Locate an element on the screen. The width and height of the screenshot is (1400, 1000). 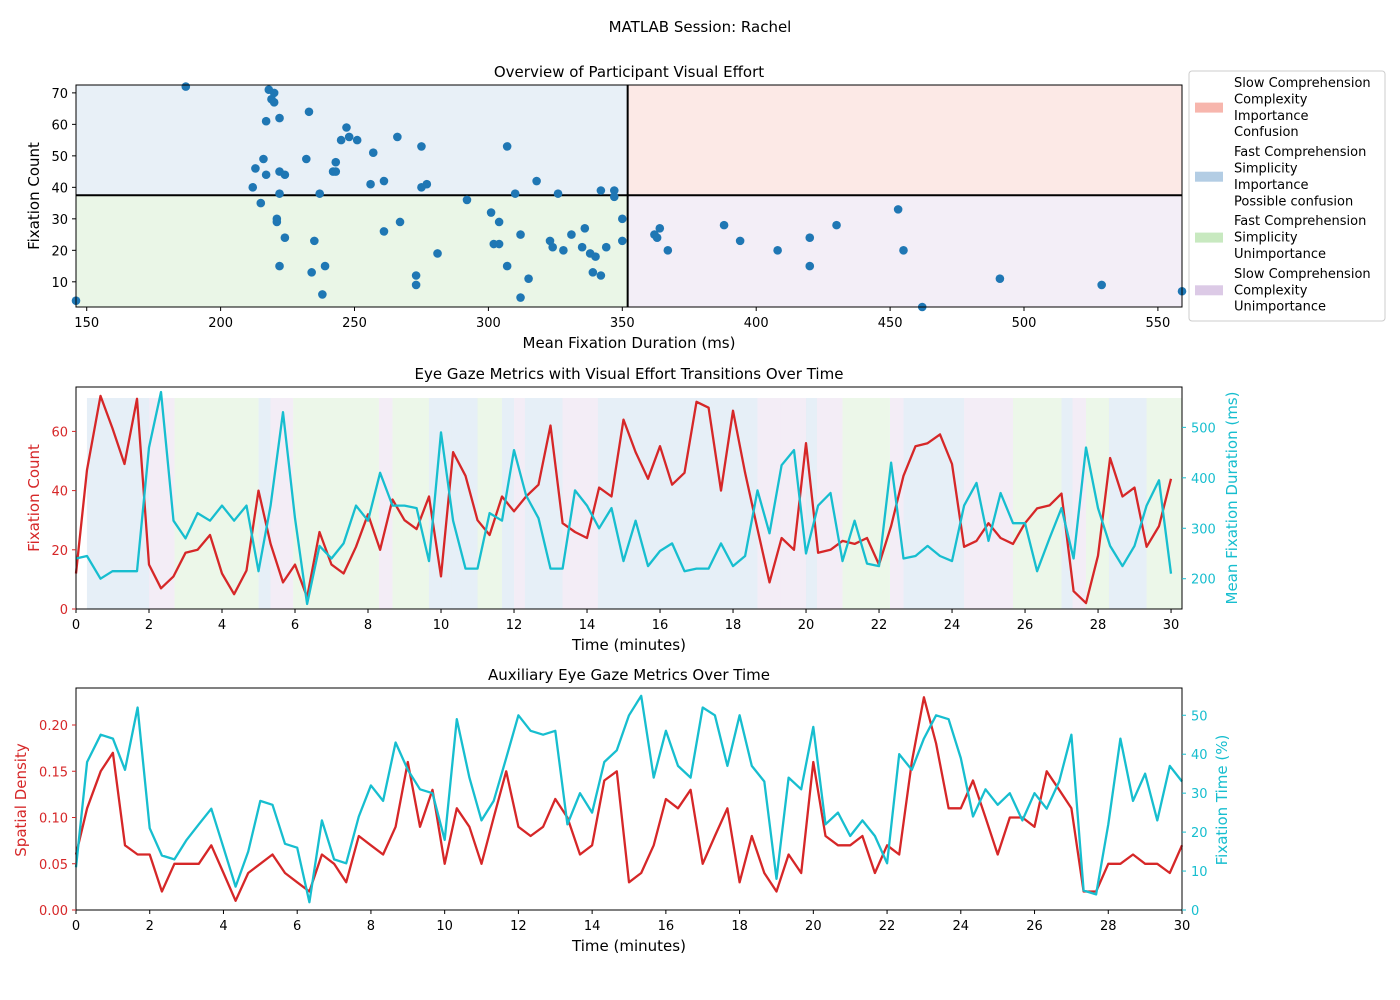
x-tick-label: 18 is located at coordinates (733, 625).